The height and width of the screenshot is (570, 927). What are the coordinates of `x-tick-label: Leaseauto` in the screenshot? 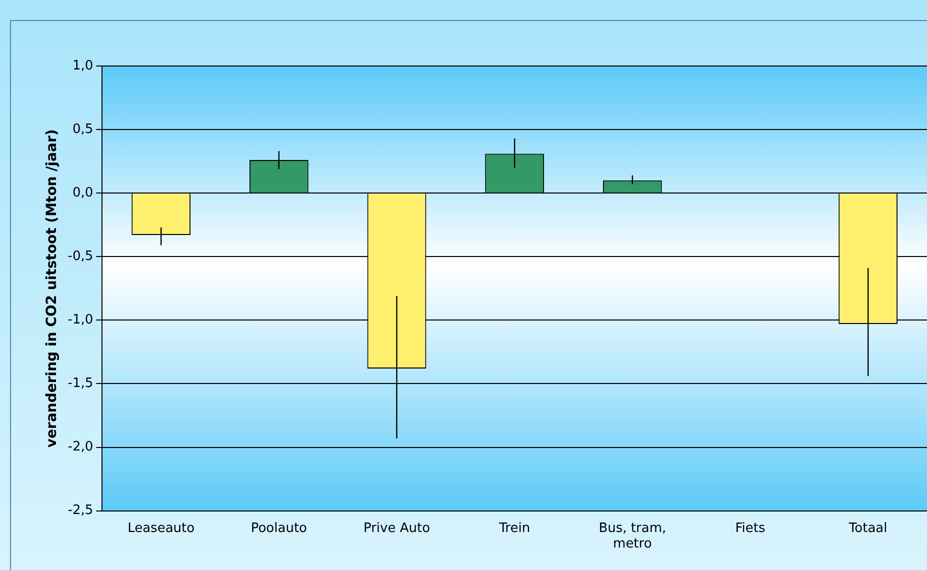 It's located at (161, 528).